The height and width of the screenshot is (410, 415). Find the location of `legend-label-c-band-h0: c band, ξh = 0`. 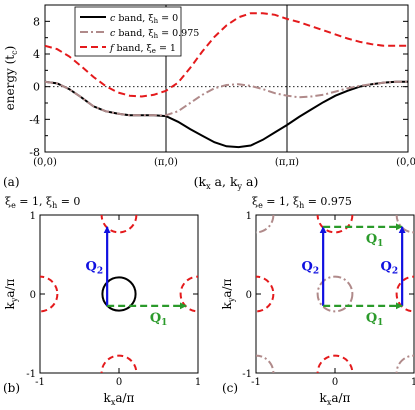

legend-label-c-band-h0: c band, ξh = 0 is located at coordinates (144, 19).